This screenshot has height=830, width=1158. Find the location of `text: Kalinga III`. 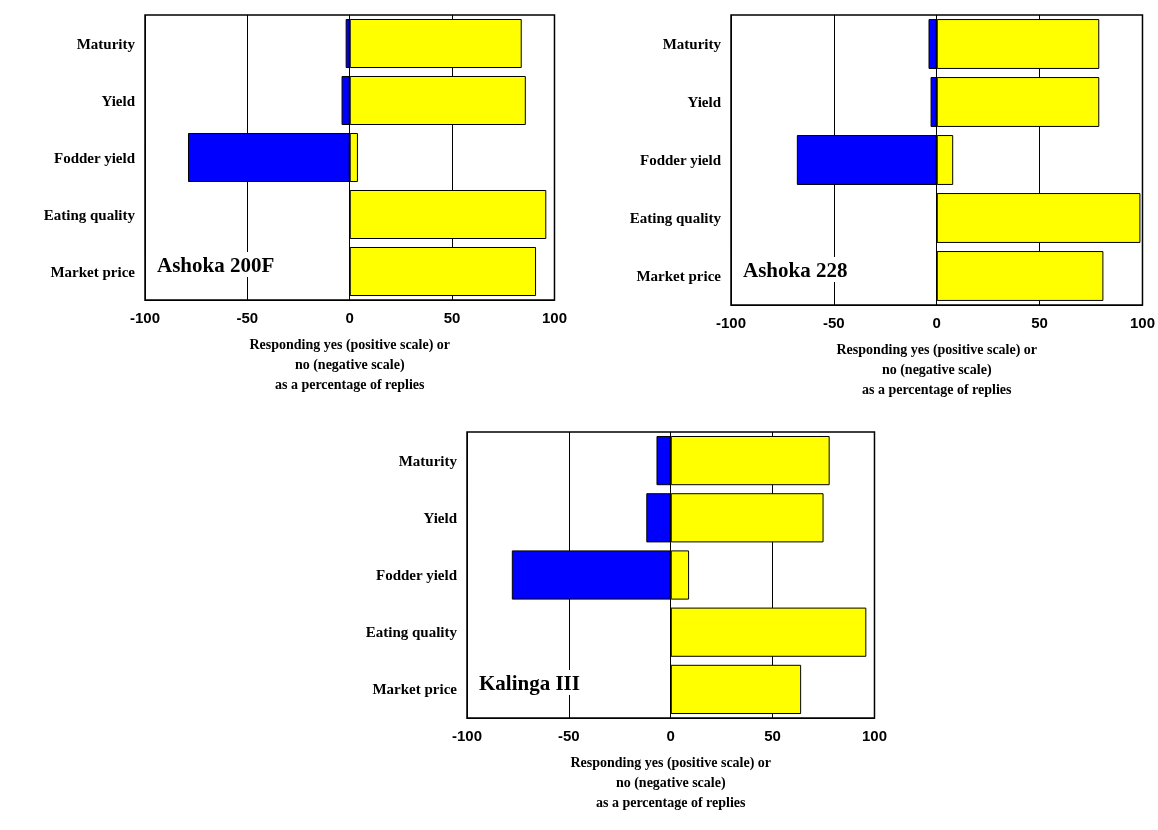

text: Kalinga III is located at coordinates (529, 682).